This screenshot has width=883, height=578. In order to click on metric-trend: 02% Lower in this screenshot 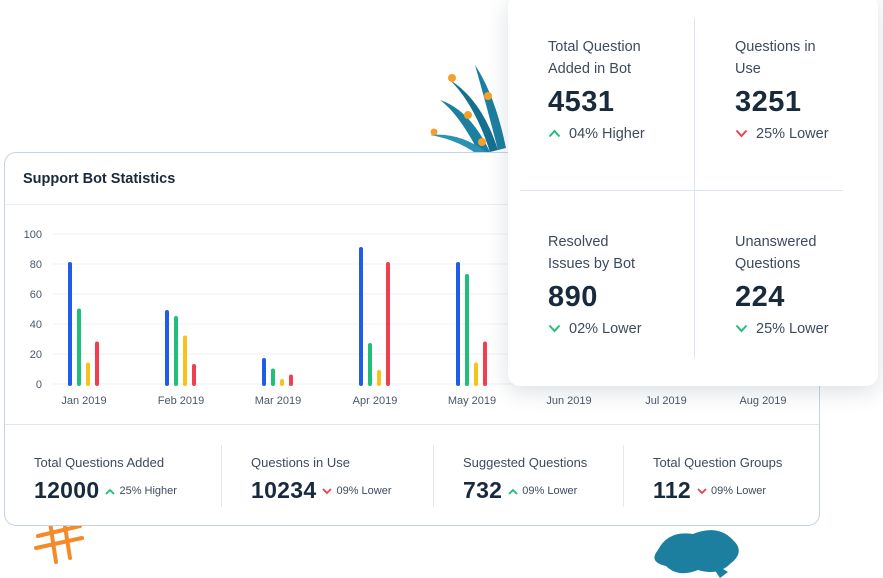, I will do `click(605, 329)`.